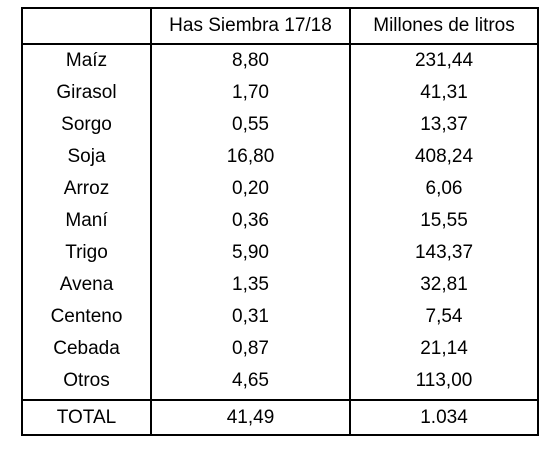  I want to click on header-row: Has Siembra 17/18 Millones de litros, so click(280, 26).